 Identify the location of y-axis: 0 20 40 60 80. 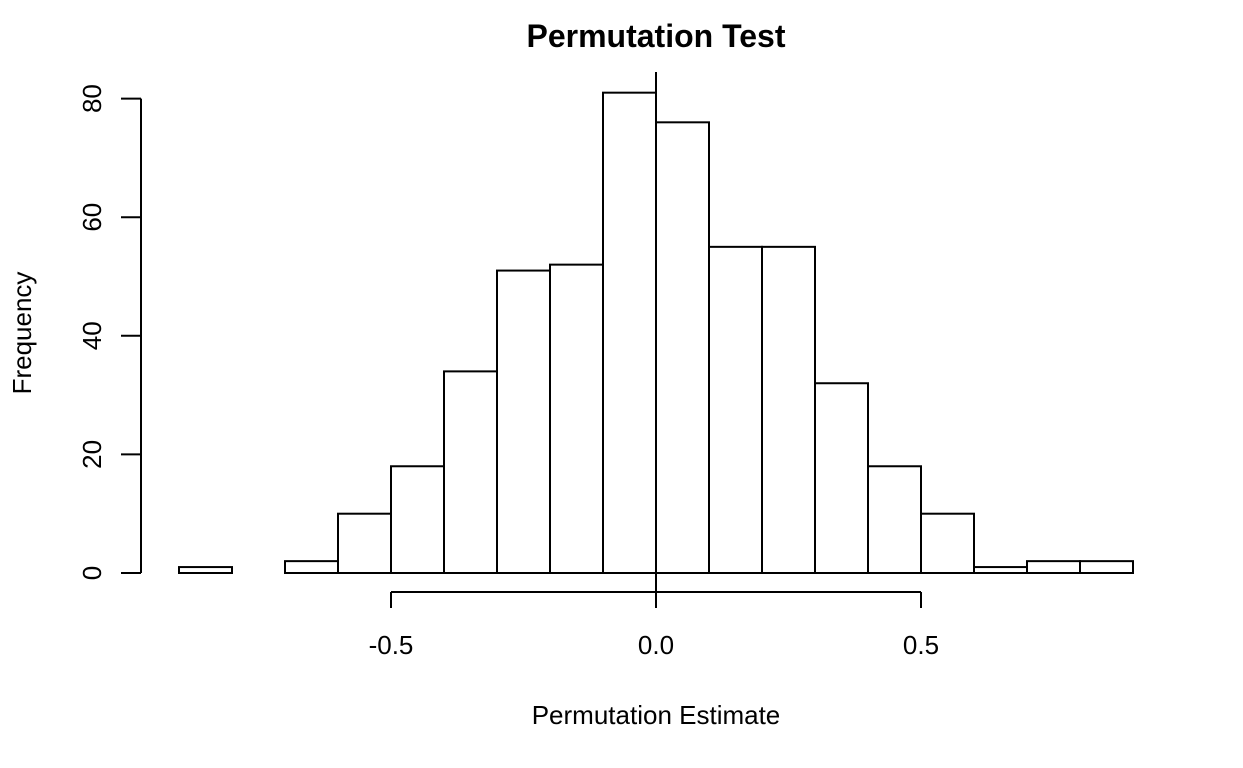
(109, 332).